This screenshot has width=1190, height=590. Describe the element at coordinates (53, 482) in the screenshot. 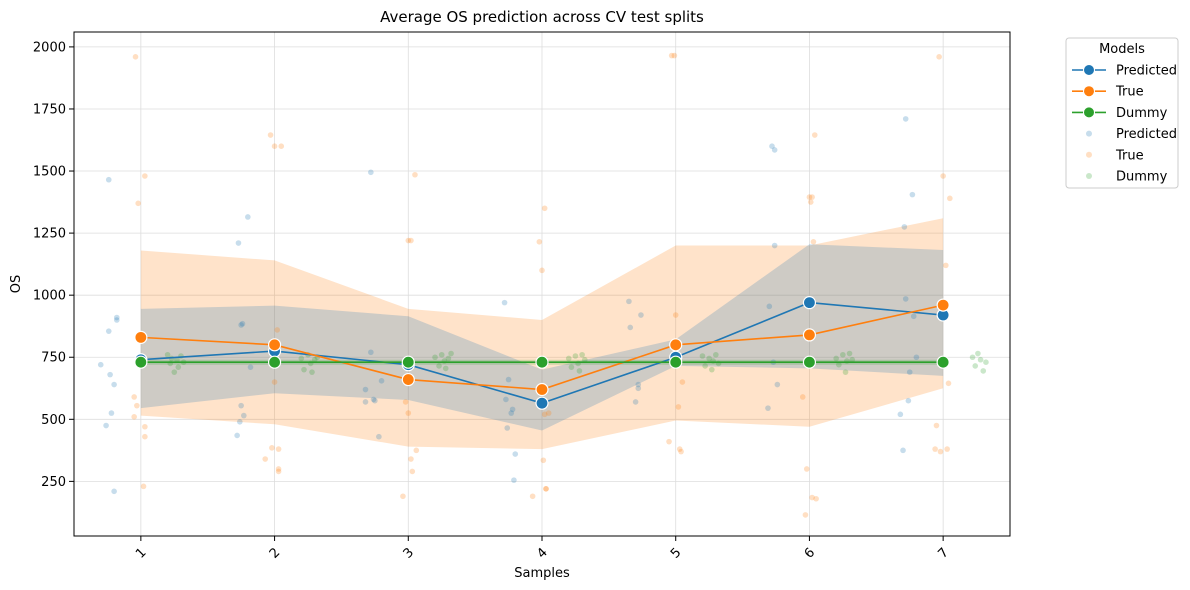

I see `y-tick-label: 250` at that location.